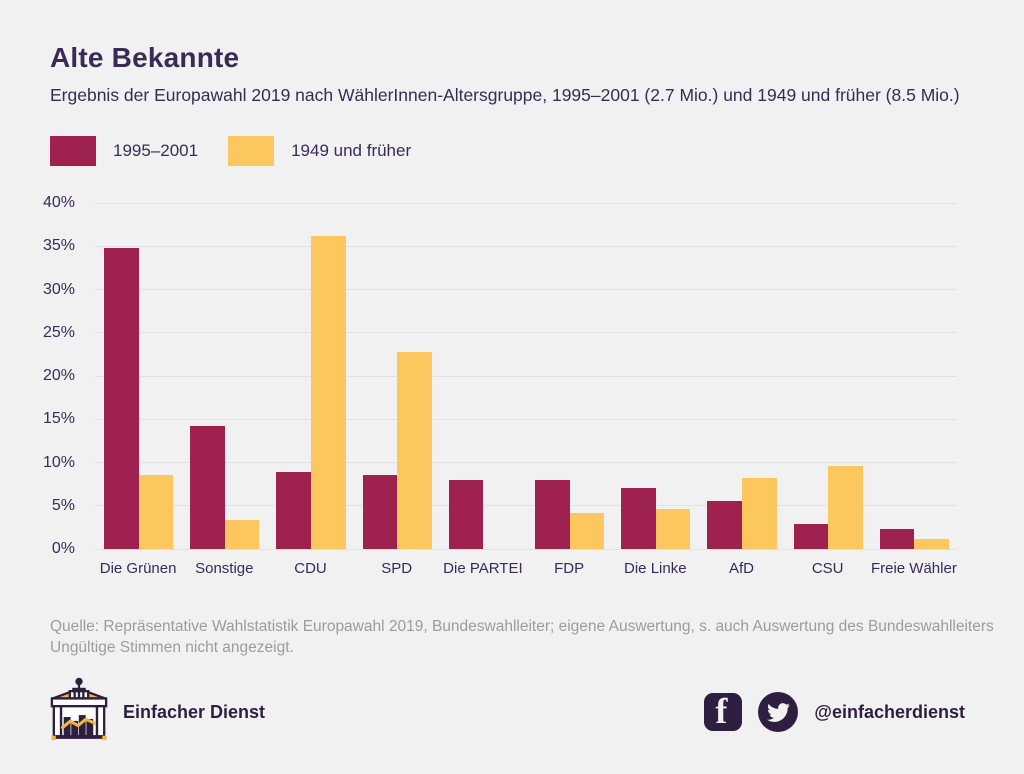 Image resolution: width=1024 pixels, height=774 pixels. I want to click on bar-fdp-young, so click(552, 514).